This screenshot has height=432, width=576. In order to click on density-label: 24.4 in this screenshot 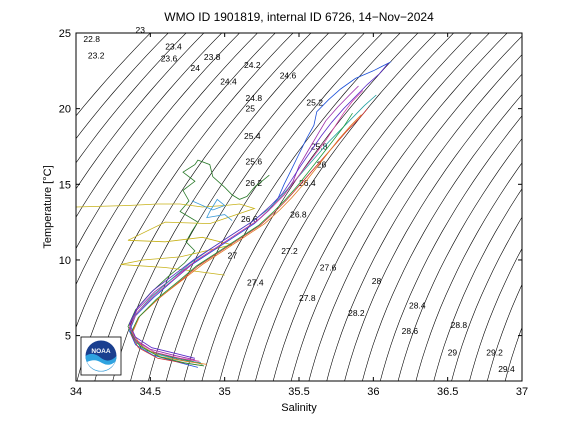, I will do `click(228, 81)`.